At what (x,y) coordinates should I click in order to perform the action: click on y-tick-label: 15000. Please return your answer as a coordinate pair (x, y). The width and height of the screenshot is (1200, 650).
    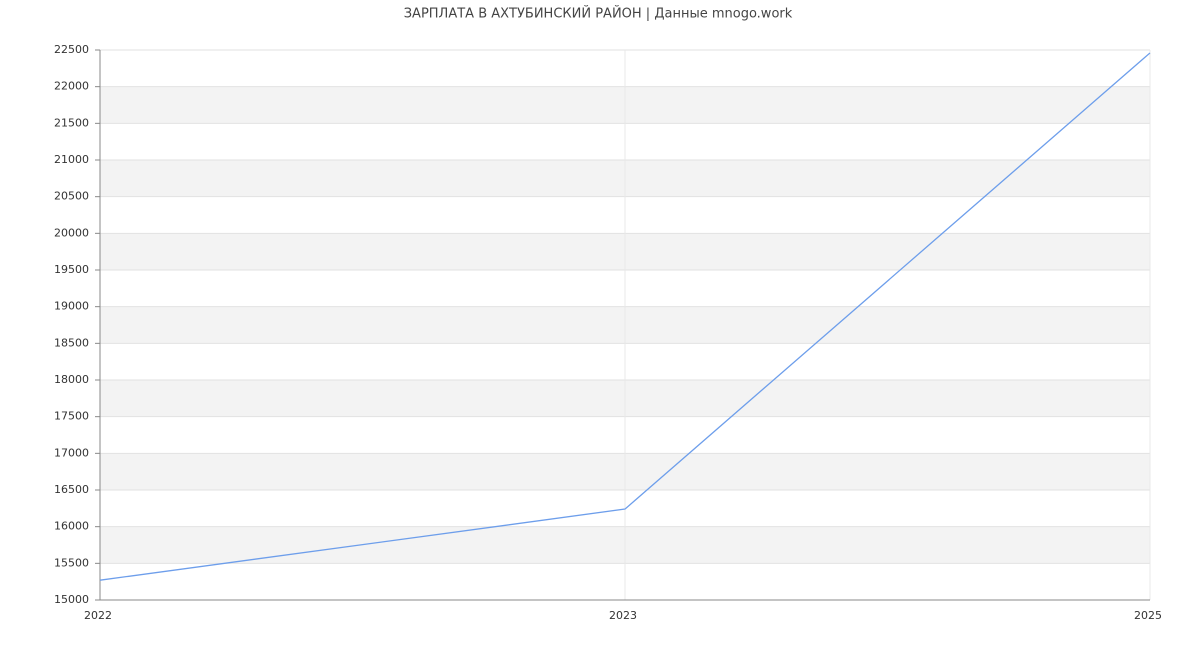
    Looking at the image, I should click on (71, 599).